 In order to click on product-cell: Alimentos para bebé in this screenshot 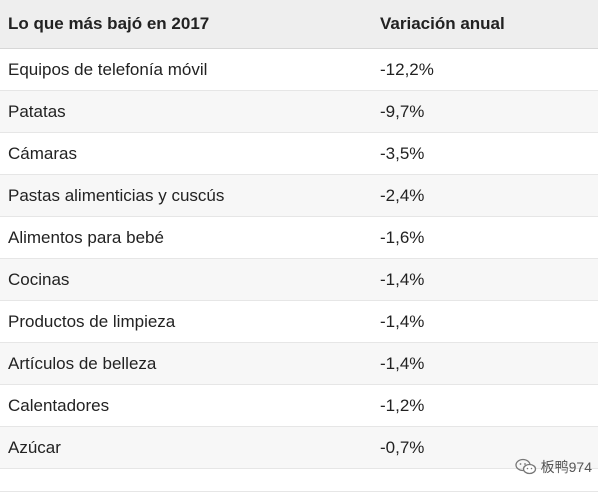, I will do `click(86, 237)`.